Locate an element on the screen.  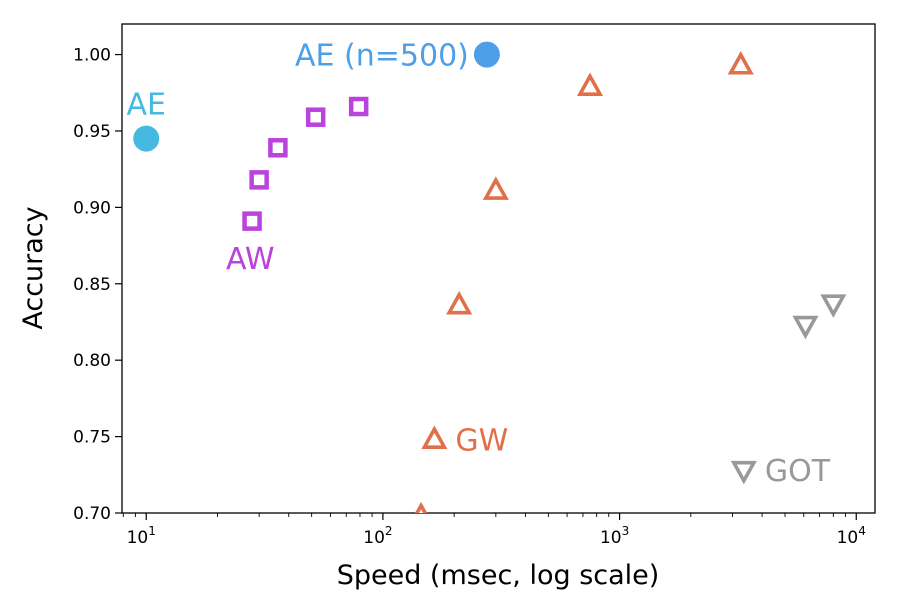
x-tick-label: 10⁴ is located at coordinates (851, 536).